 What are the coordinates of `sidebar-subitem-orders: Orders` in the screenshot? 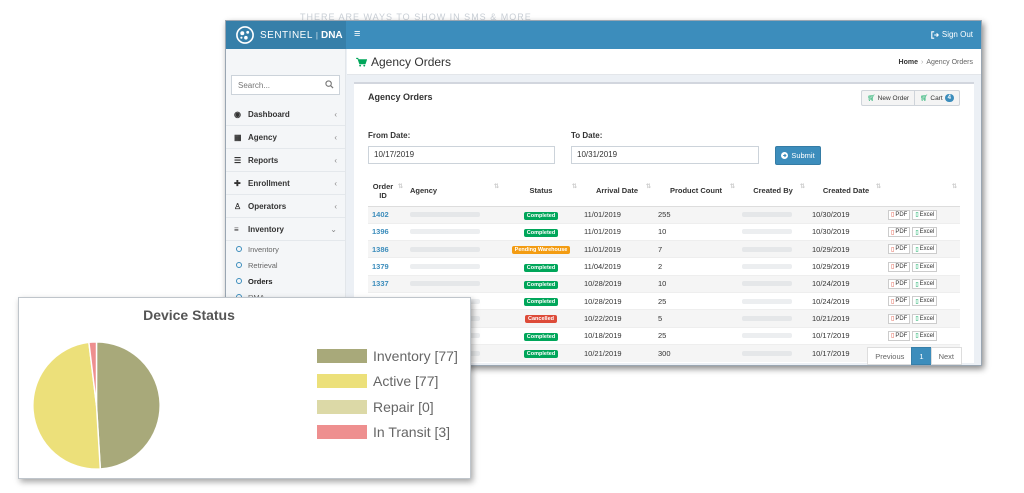 It's located at (285, 281).